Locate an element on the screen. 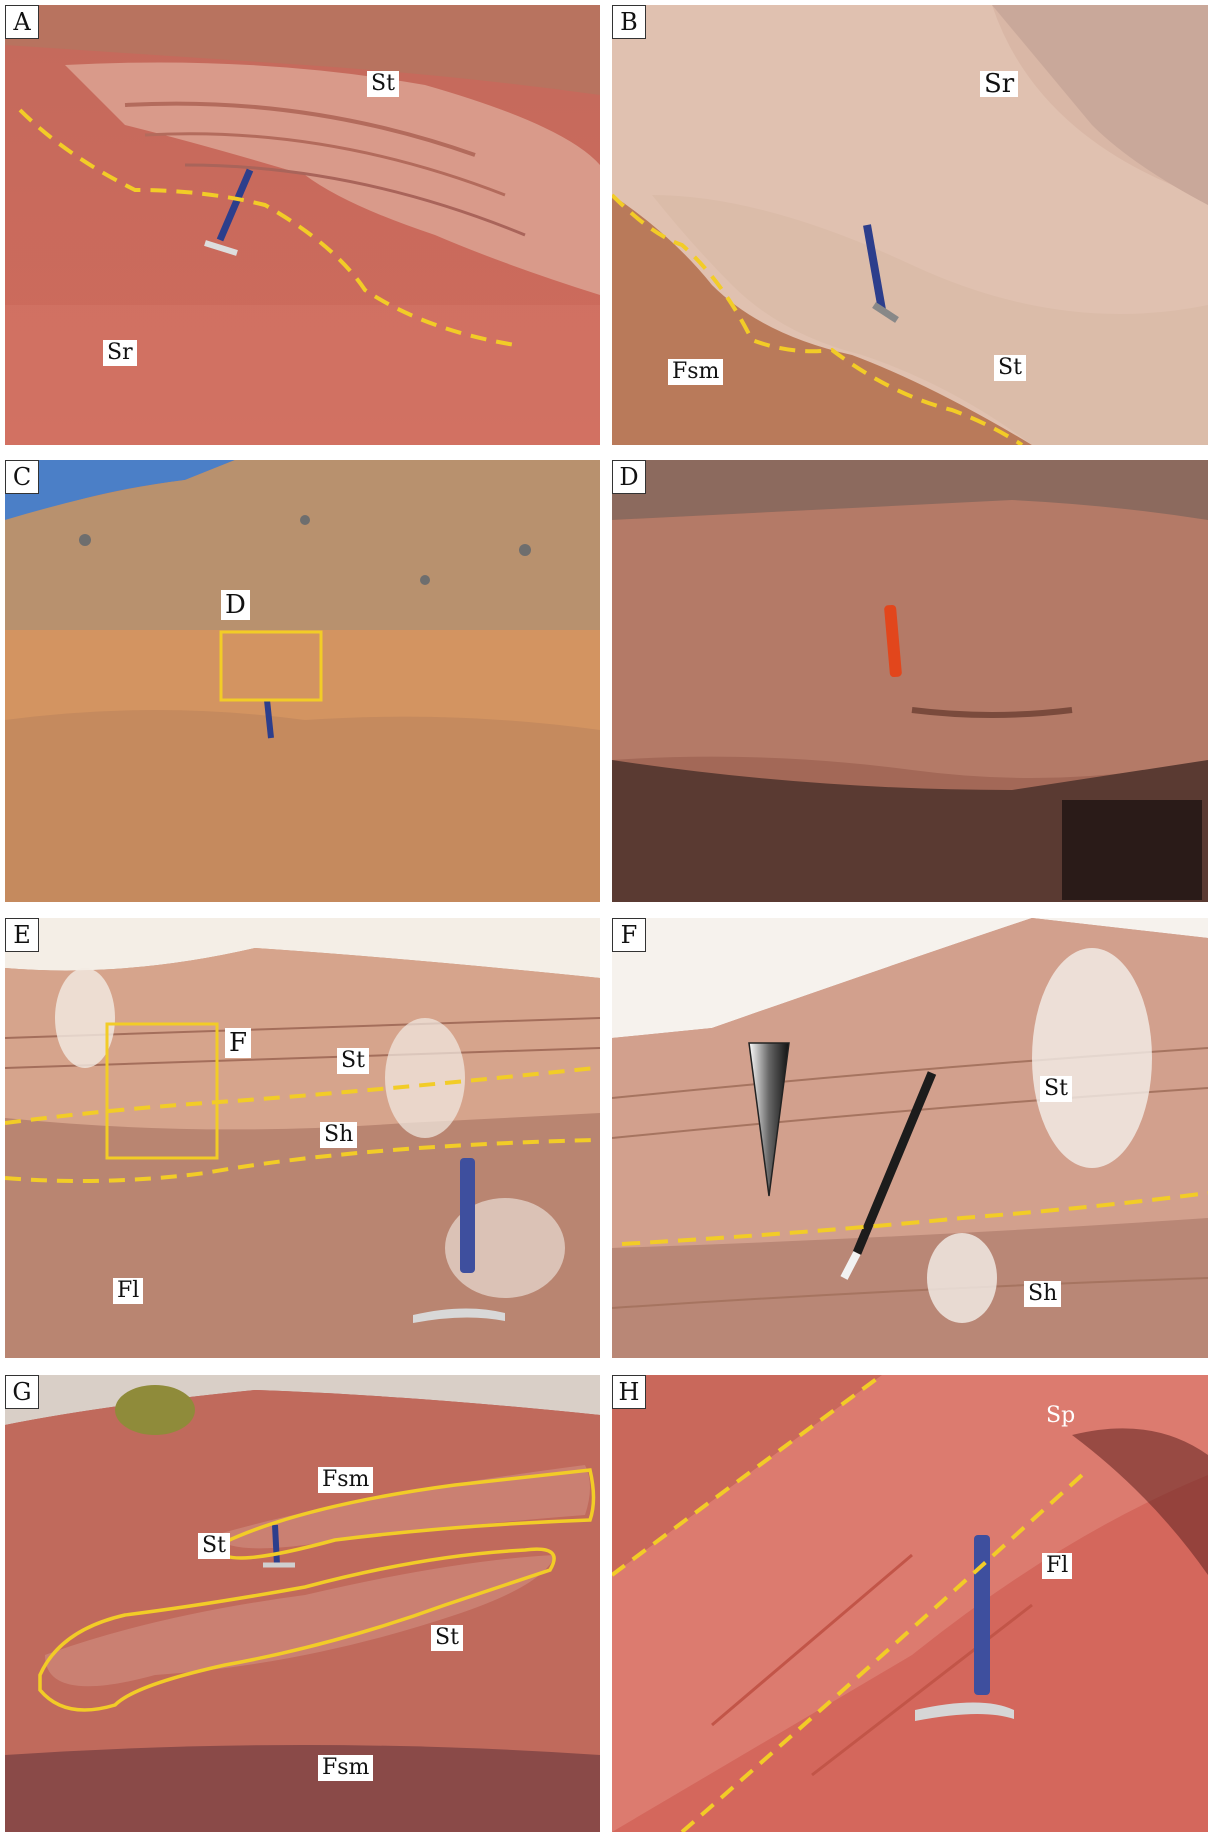 Image resolution: width=1213 pixels, height=1832 pixels. unit-boundary-a is located at coordinates (302, 225).